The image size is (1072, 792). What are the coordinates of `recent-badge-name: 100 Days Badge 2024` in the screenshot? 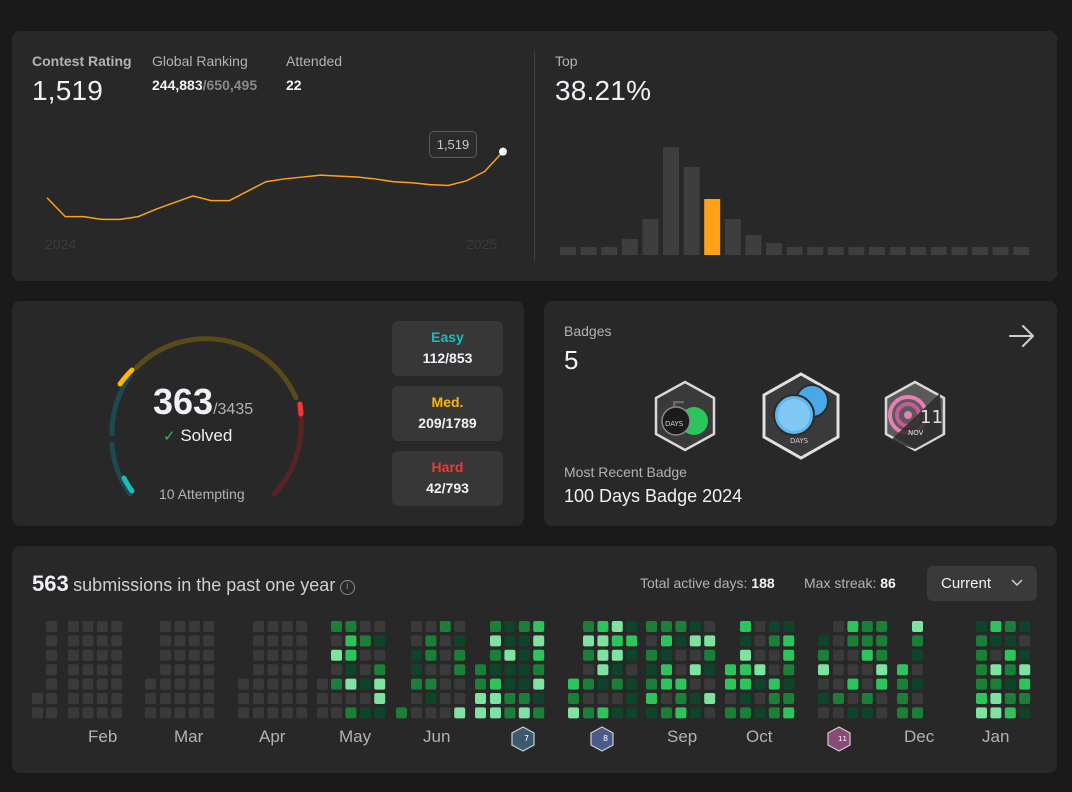 It's located at (653, 496).